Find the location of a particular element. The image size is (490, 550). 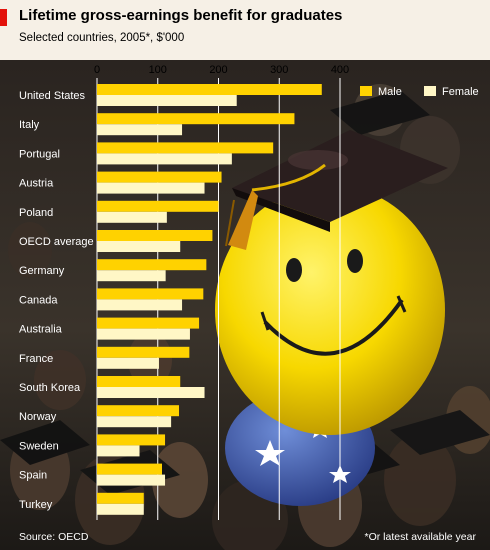

accent-tab is located at coordinates (3, 17).